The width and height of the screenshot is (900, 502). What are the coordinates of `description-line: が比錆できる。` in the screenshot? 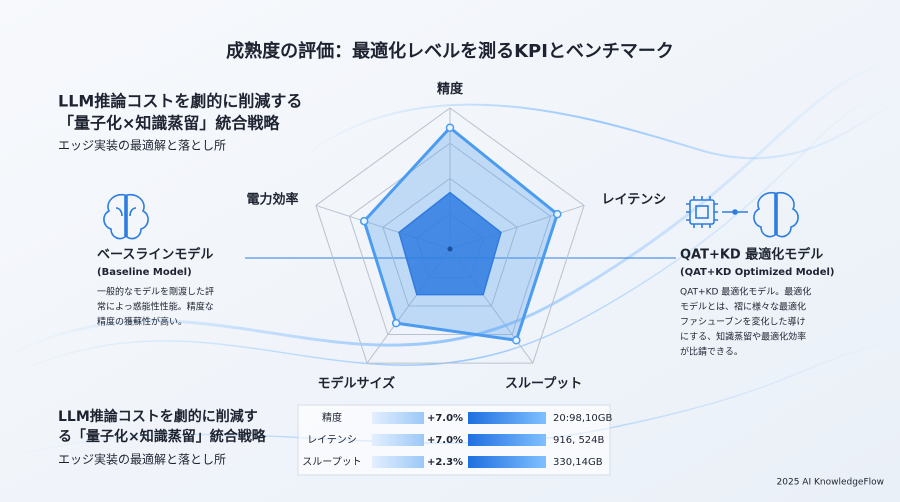 It's located at (711, 352).